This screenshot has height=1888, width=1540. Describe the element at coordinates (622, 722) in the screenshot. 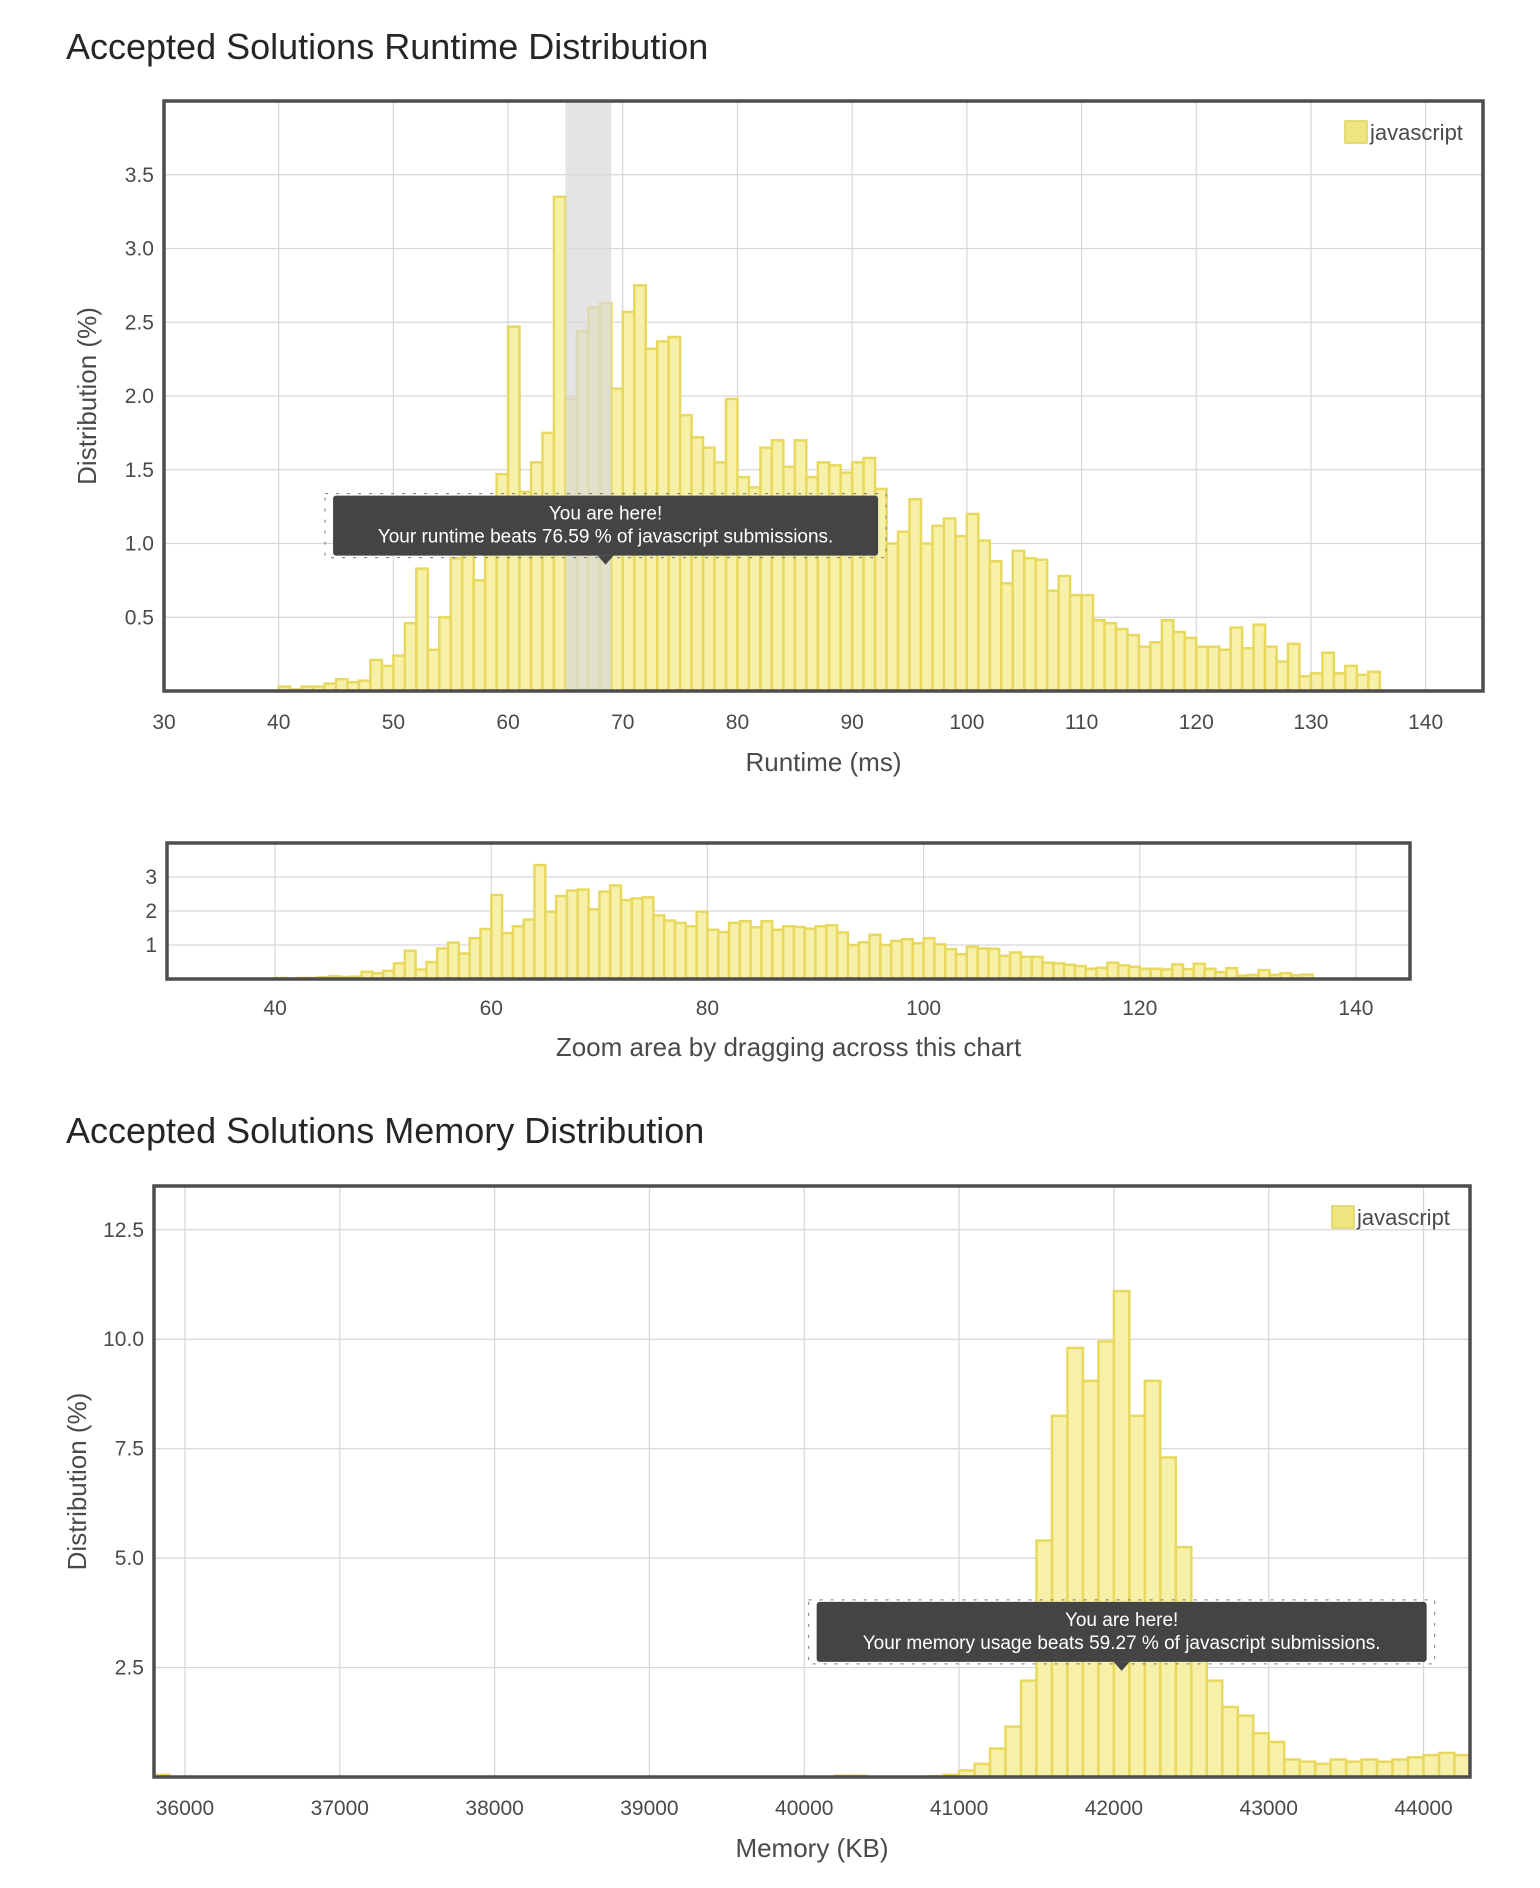

I see `x-tick-label: 70` at that location.